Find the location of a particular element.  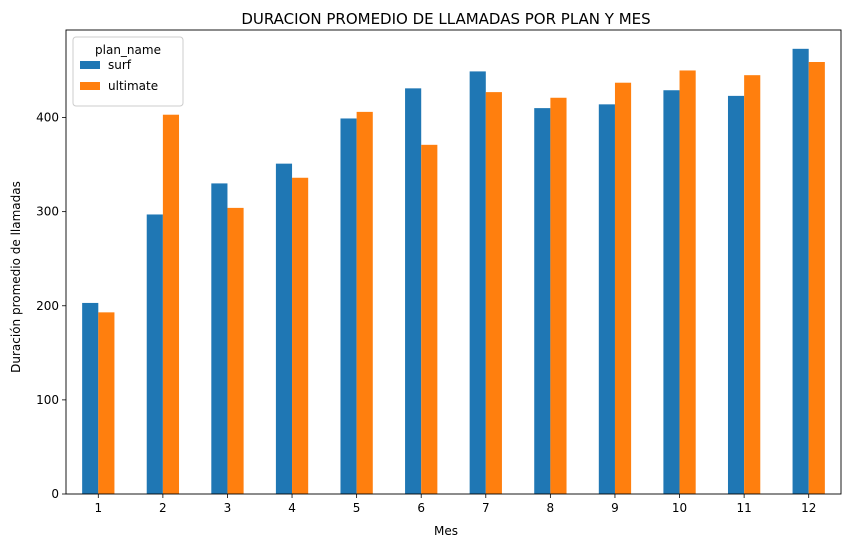

x-tick-label: 4 is located at coordinates (292, 508).